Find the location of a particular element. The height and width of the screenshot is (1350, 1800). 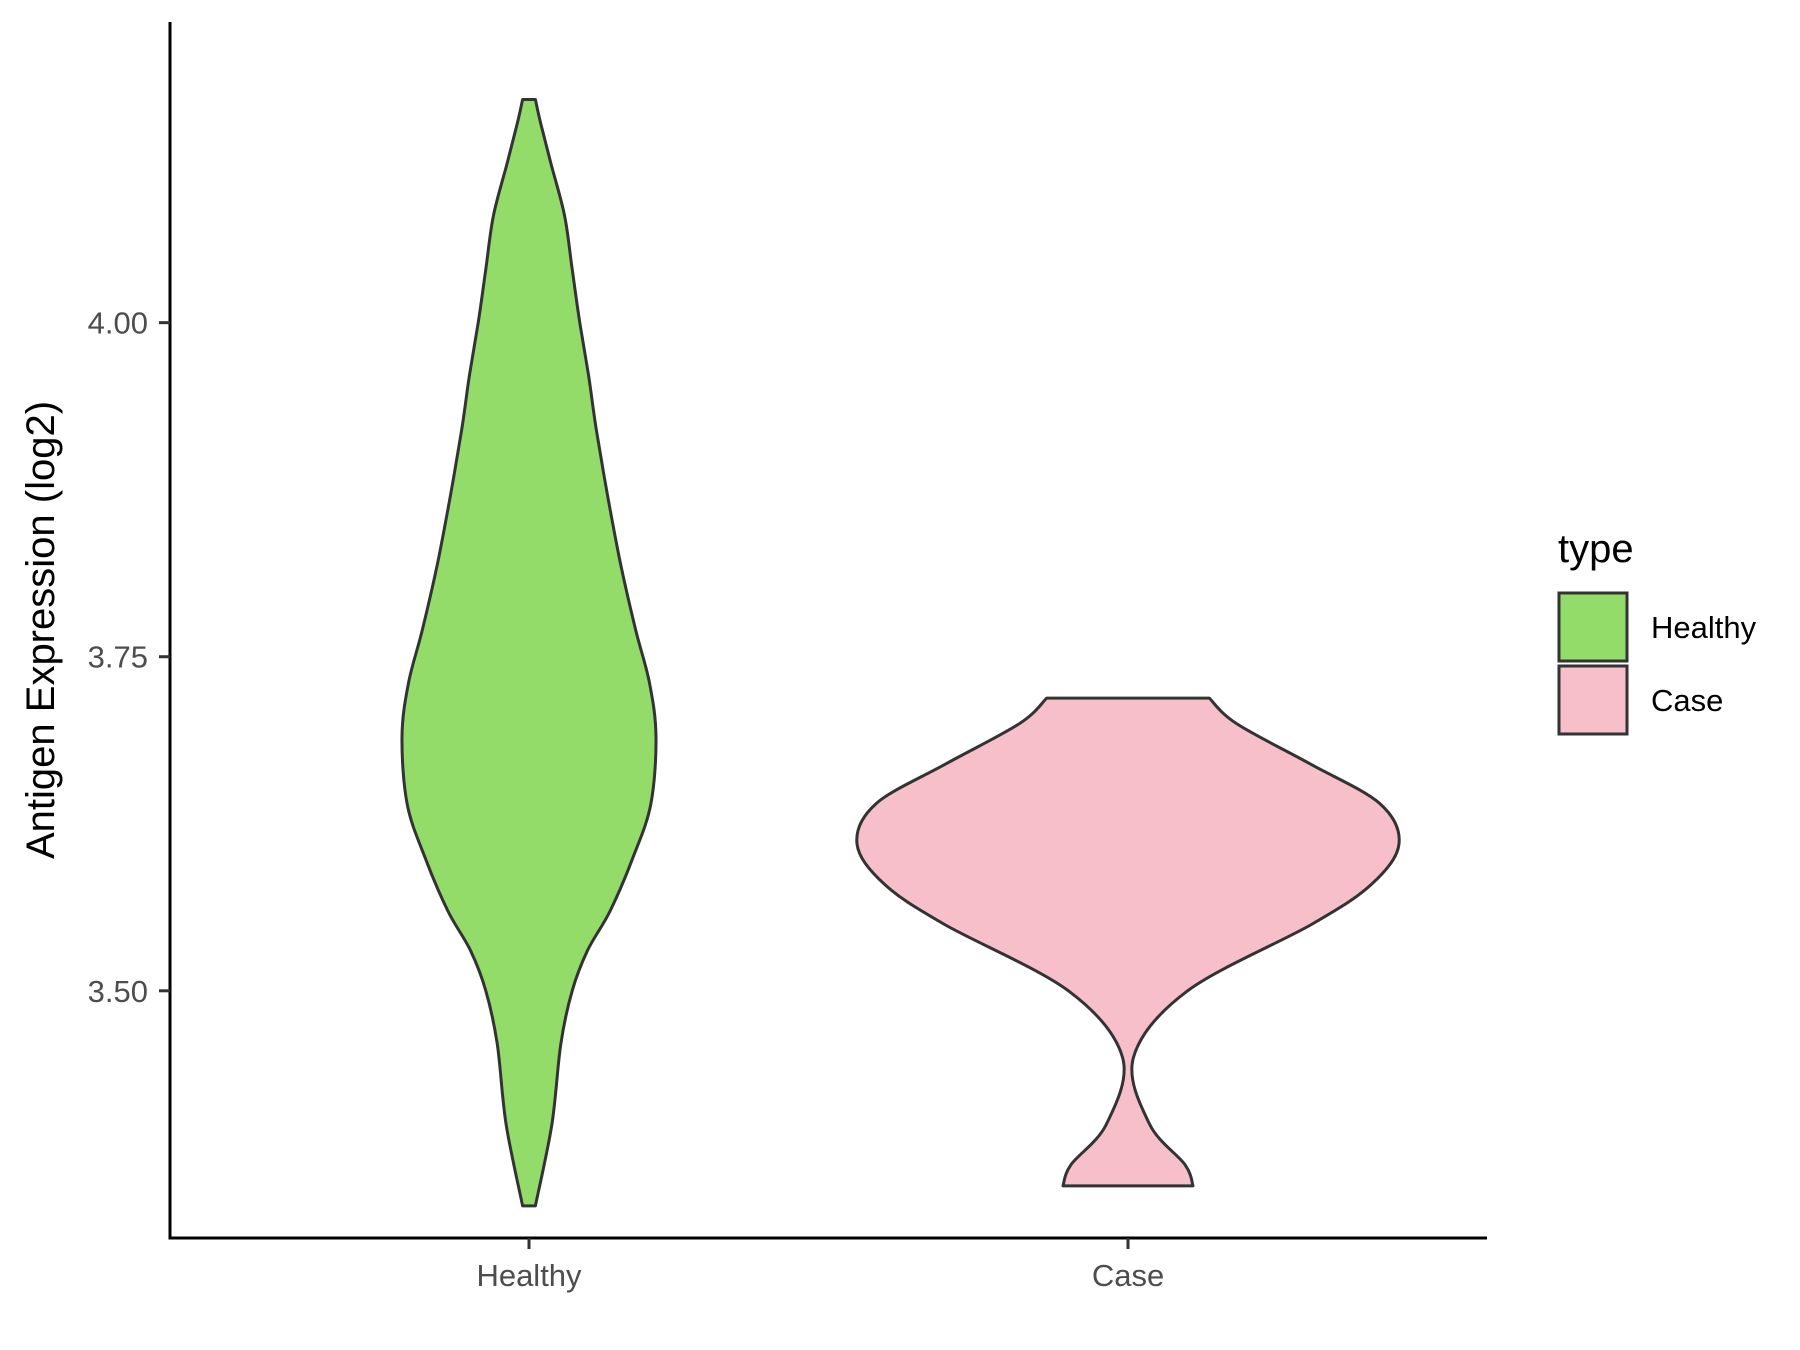

legend-label: Healthy is located at coordinates (1704, 627).